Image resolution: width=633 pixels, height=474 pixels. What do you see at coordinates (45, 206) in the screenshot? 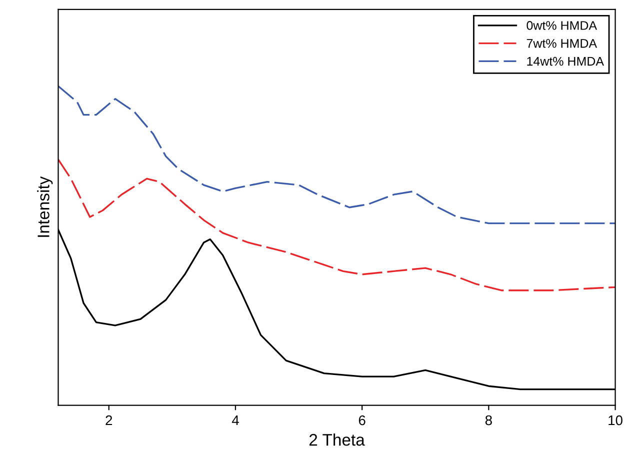
I see `y-axis-title: Intensity` at bounding box center [45, 206].